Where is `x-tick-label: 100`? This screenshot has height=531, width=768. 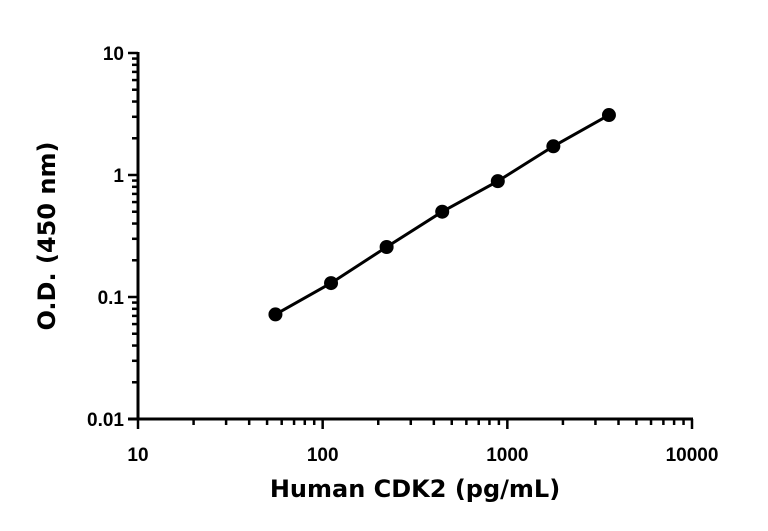 x-tick-label: 100 is located at coordinates (323, 455).